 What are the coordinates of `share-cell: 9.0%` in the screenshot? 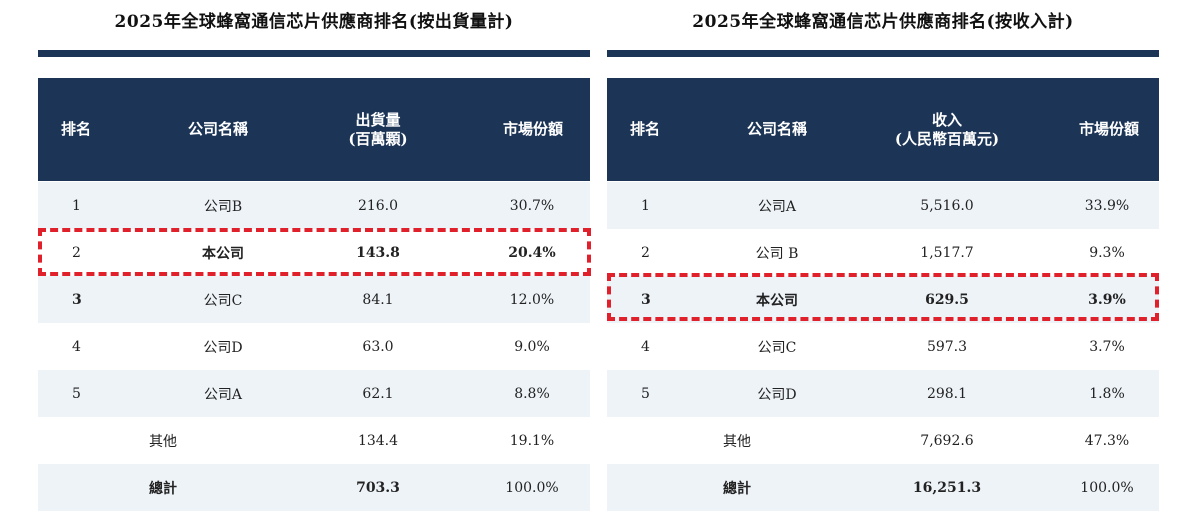 It's located at (532, 346).